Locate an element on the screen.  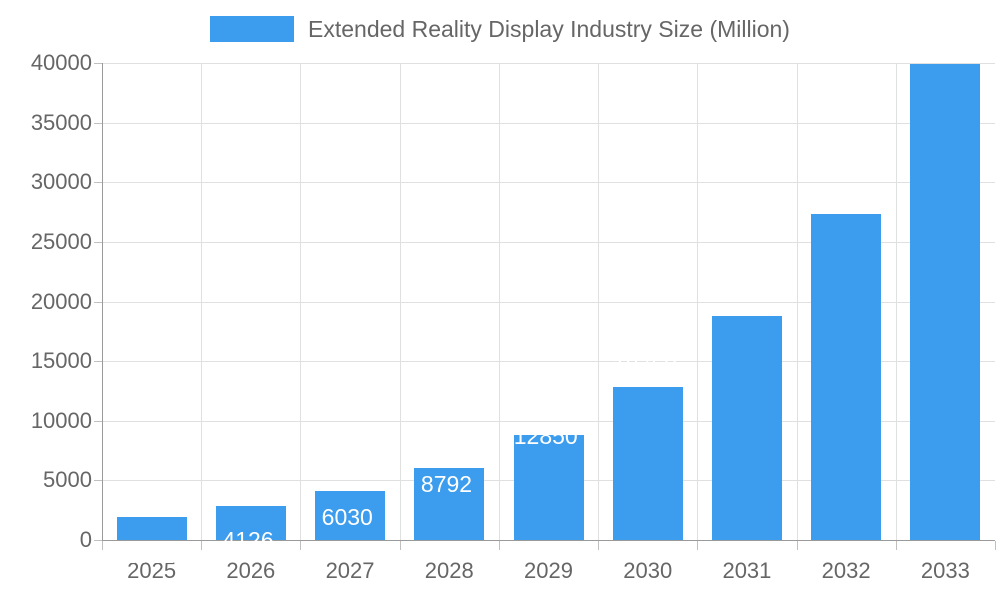
y-axis-tick-label: 5000 is located at coordinates (67, 480).